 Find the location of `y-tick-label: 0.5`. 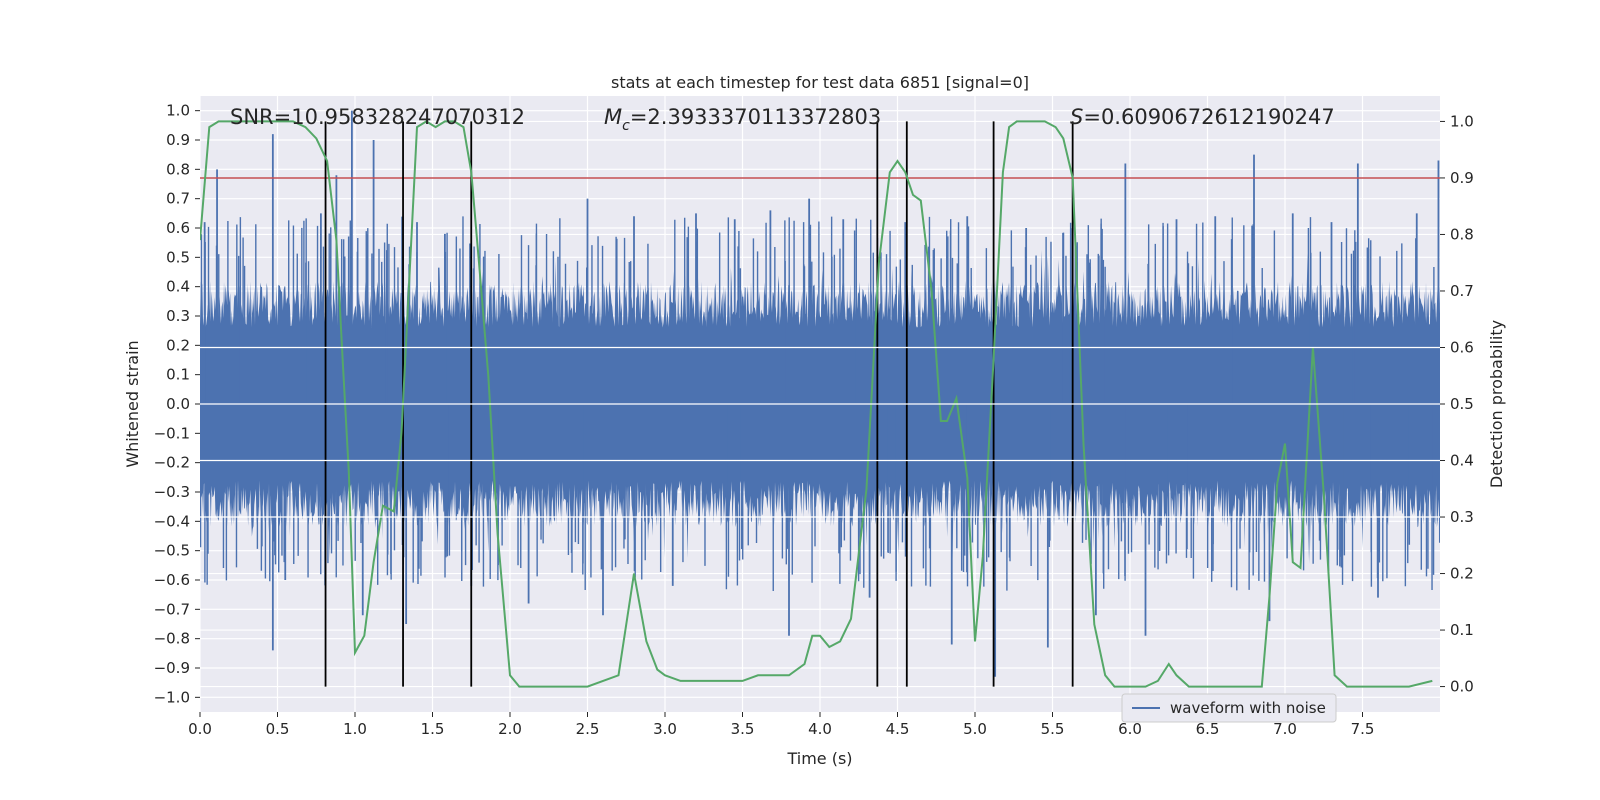

y-tick-label: 0.5 is located at coordinates (178, 257).